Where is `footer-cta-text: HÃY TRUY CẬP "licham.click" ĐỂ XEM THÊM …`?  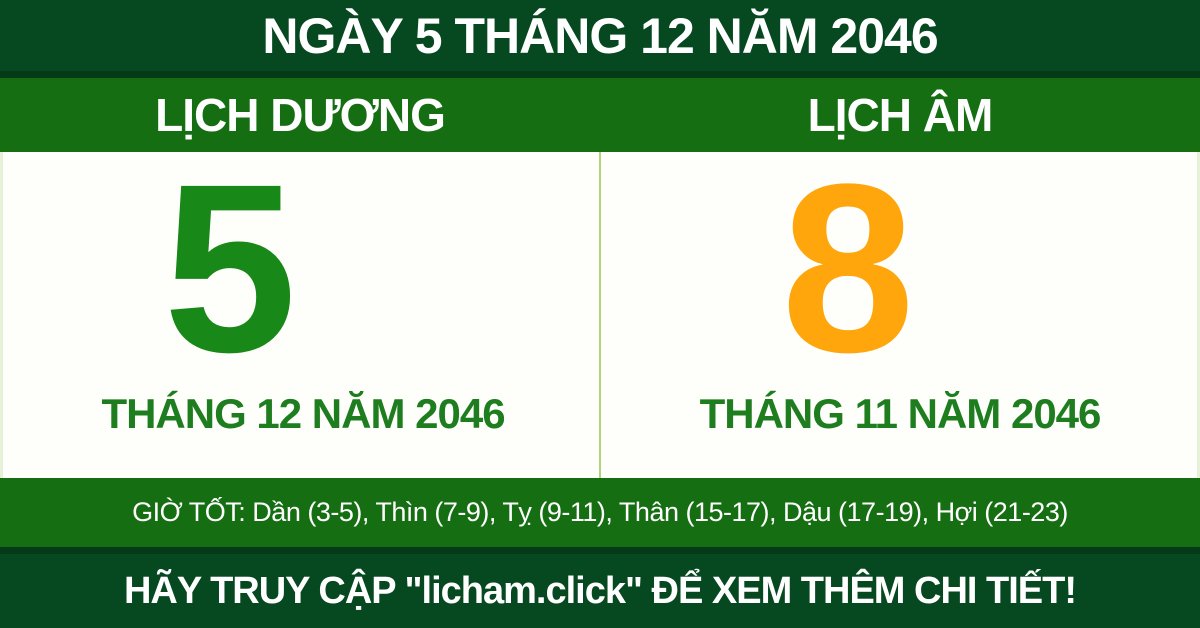 footer-cta-text: HÃY TRUY CẬP "licham.click" ĐỂ XEM THÊM … is located at coordinates (600, 590).